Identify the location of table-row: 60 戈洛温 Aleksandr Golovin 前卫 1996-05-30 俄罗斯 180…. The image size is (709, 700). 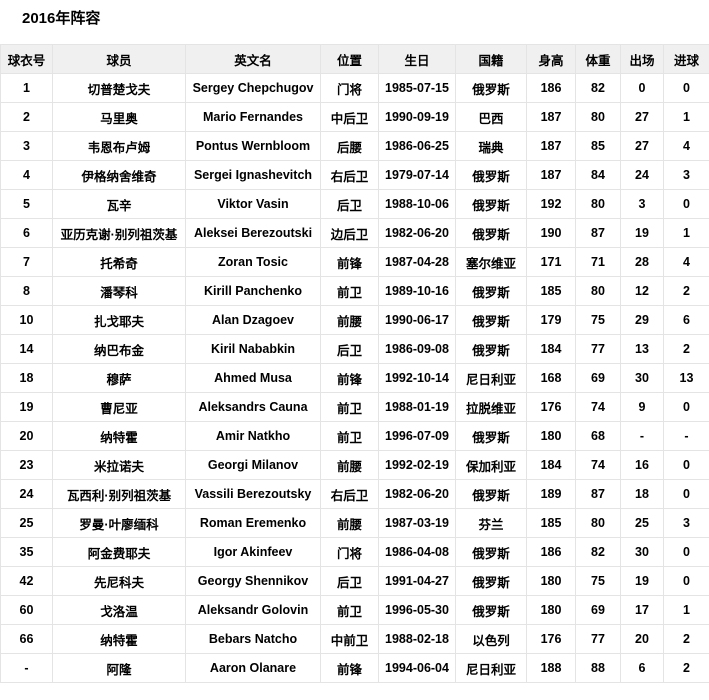
(354, 610).